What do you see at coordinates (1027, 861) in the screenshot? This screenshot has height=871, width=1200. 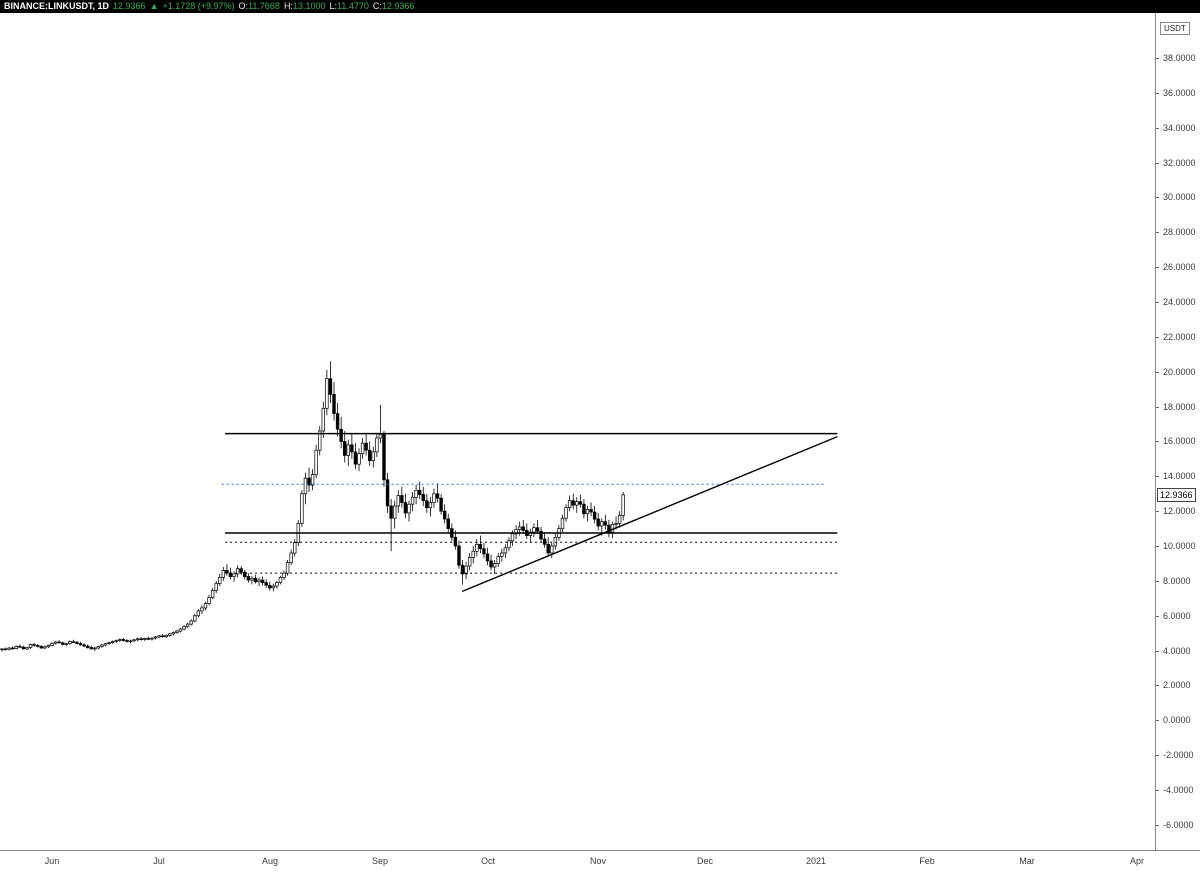 I see `time-tick-label: Mar` at bounding box center [1027, 861].